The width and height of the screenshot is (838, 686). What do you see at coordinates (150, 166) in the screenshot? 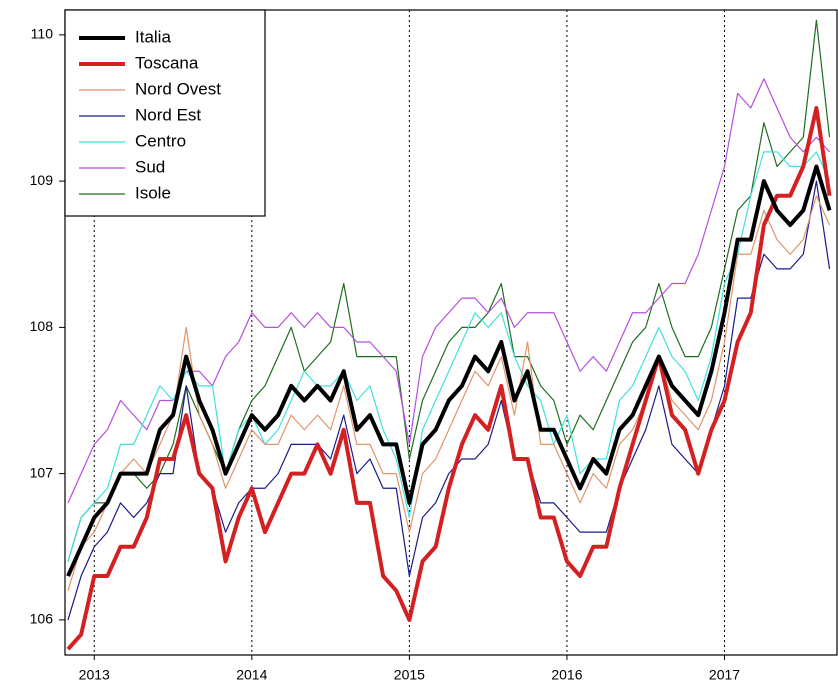
I see `legend-label: Sud` at bounding box center [150, 166].